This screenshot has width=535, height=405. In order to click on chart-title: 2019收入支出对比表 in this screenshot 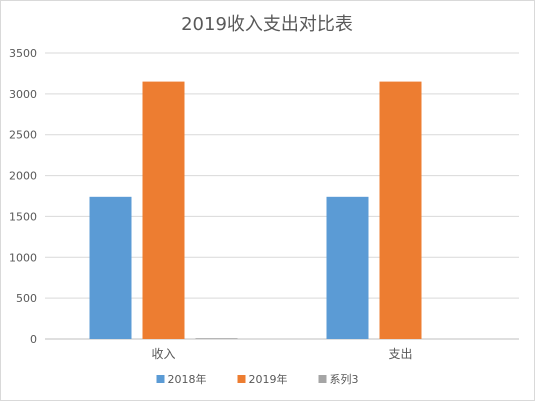, I will do `click(267, 24)`.